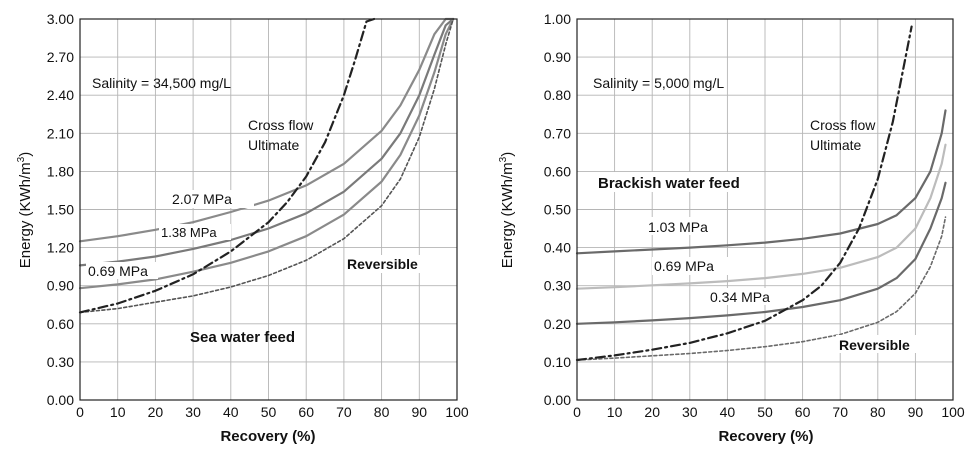  I want to click on brackish-feed-label-bg, so click(680, 182).